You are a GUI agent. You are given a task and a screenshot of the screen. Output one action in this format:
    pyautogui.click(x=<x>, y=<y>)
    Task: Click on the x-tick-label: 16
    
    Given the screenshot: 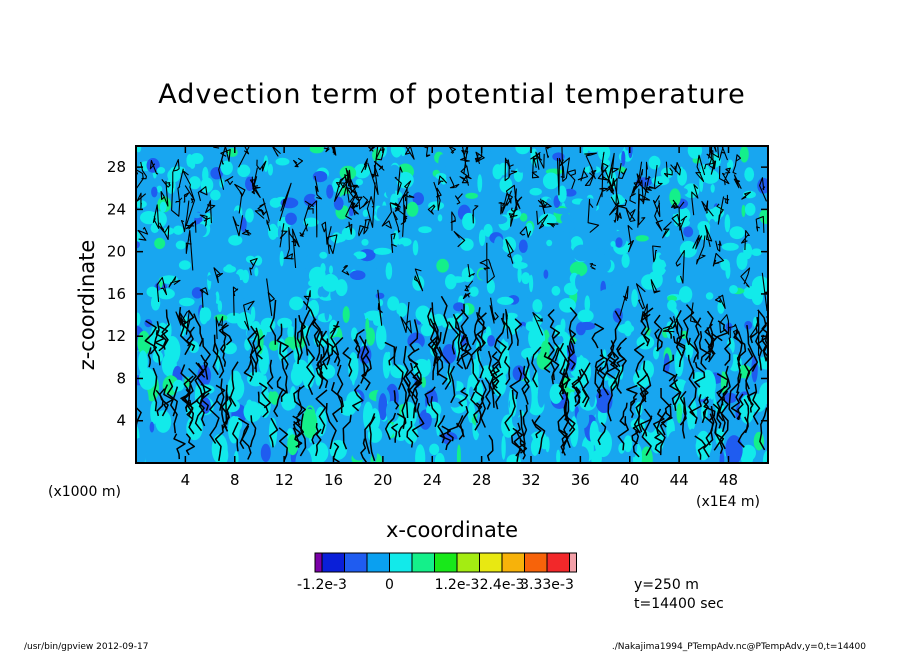 What is the action you would take?
    pyautogui.click(x=333, y=480)
    